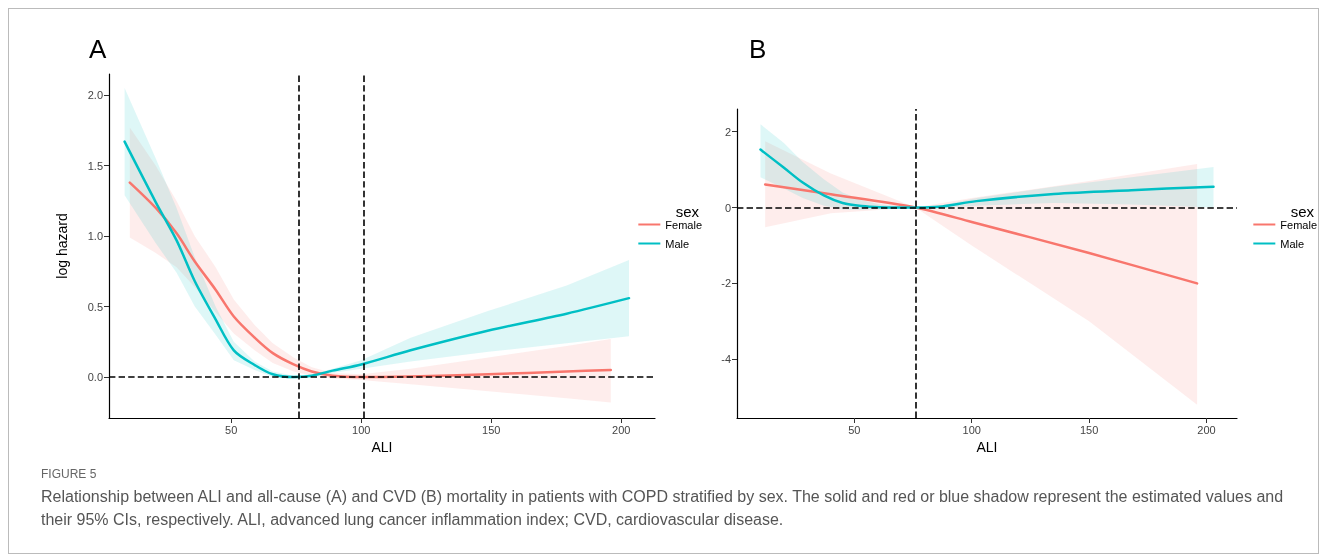 The height and width of the screenshot is (560, 1325). Describe the element at coordinates (95, 95) in the screenshot. I see `y-tick-label: 2.0` at that location.